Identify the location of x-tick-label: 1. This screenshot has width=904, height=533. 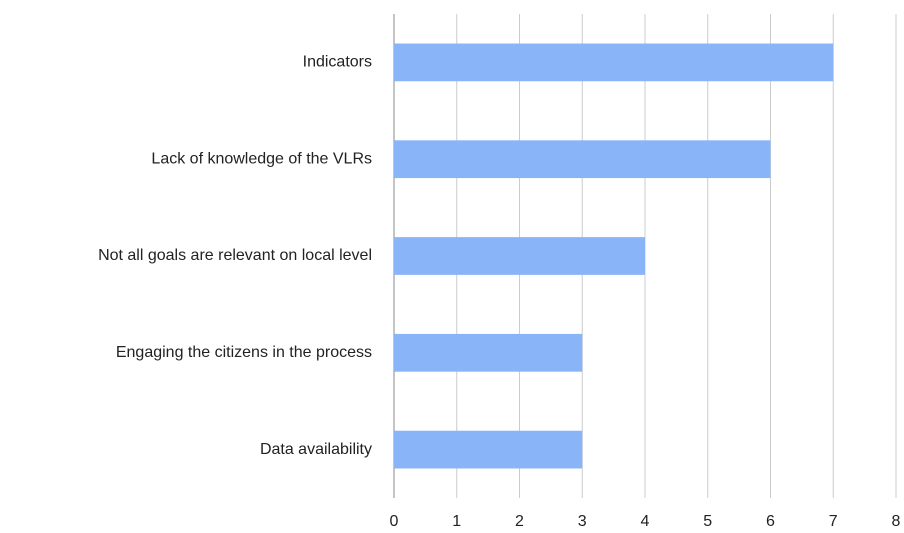
(456, 521).